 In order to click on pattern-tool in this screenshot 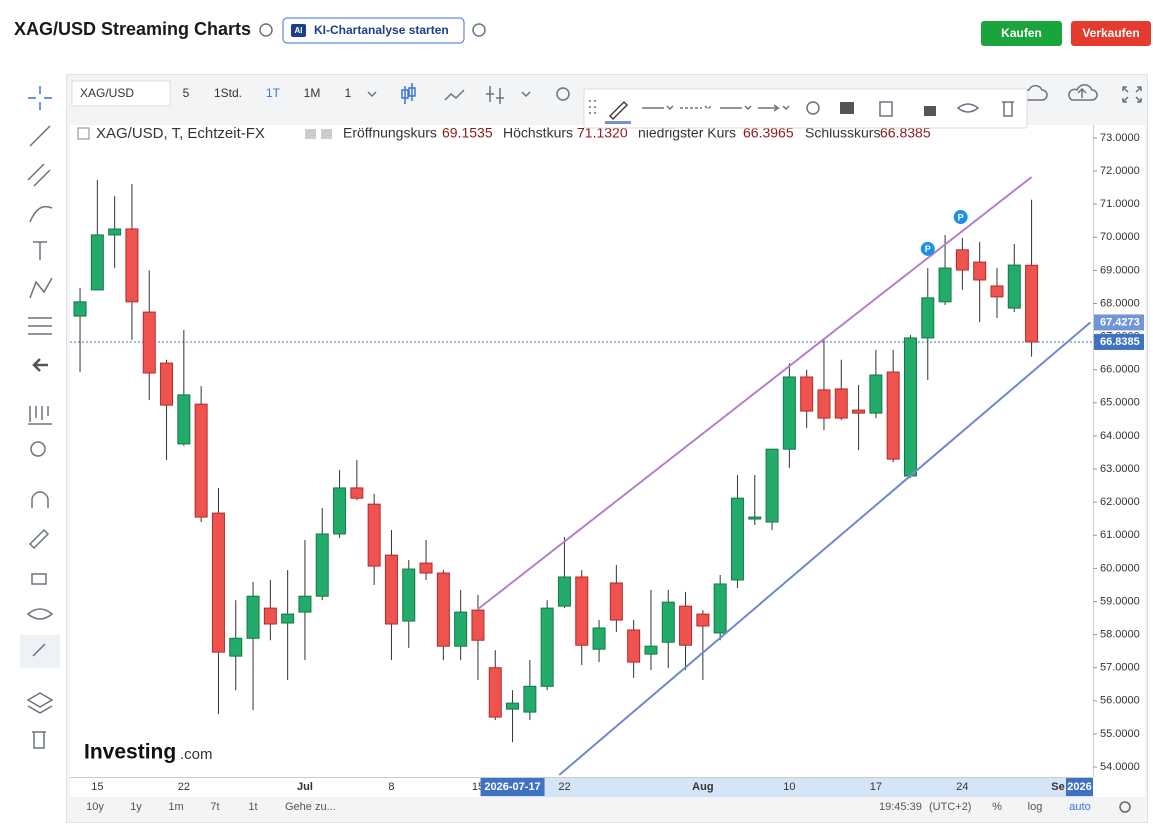, I will do `click(41, 288)`.